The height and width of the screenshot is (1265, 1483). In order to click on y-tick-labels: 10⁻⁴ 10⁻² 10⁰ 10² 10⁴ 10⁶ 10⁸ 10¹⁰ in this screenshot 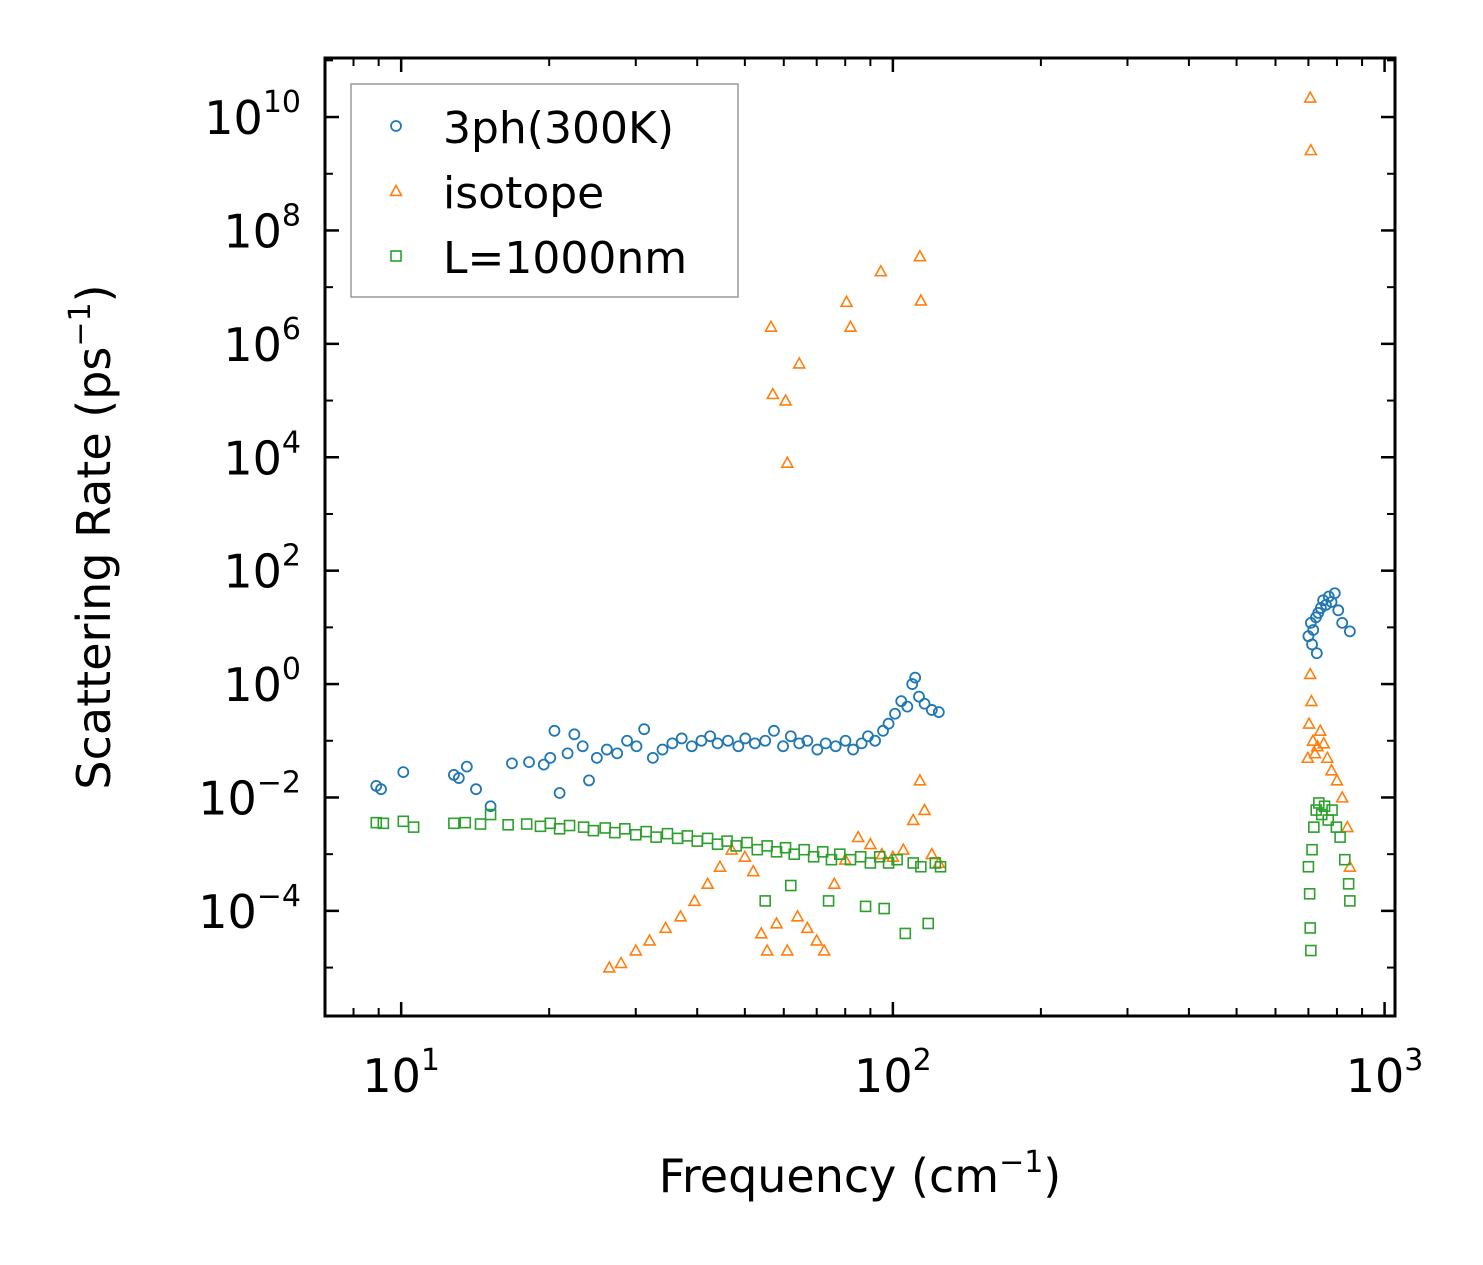, I will do `click(249, 512)`.